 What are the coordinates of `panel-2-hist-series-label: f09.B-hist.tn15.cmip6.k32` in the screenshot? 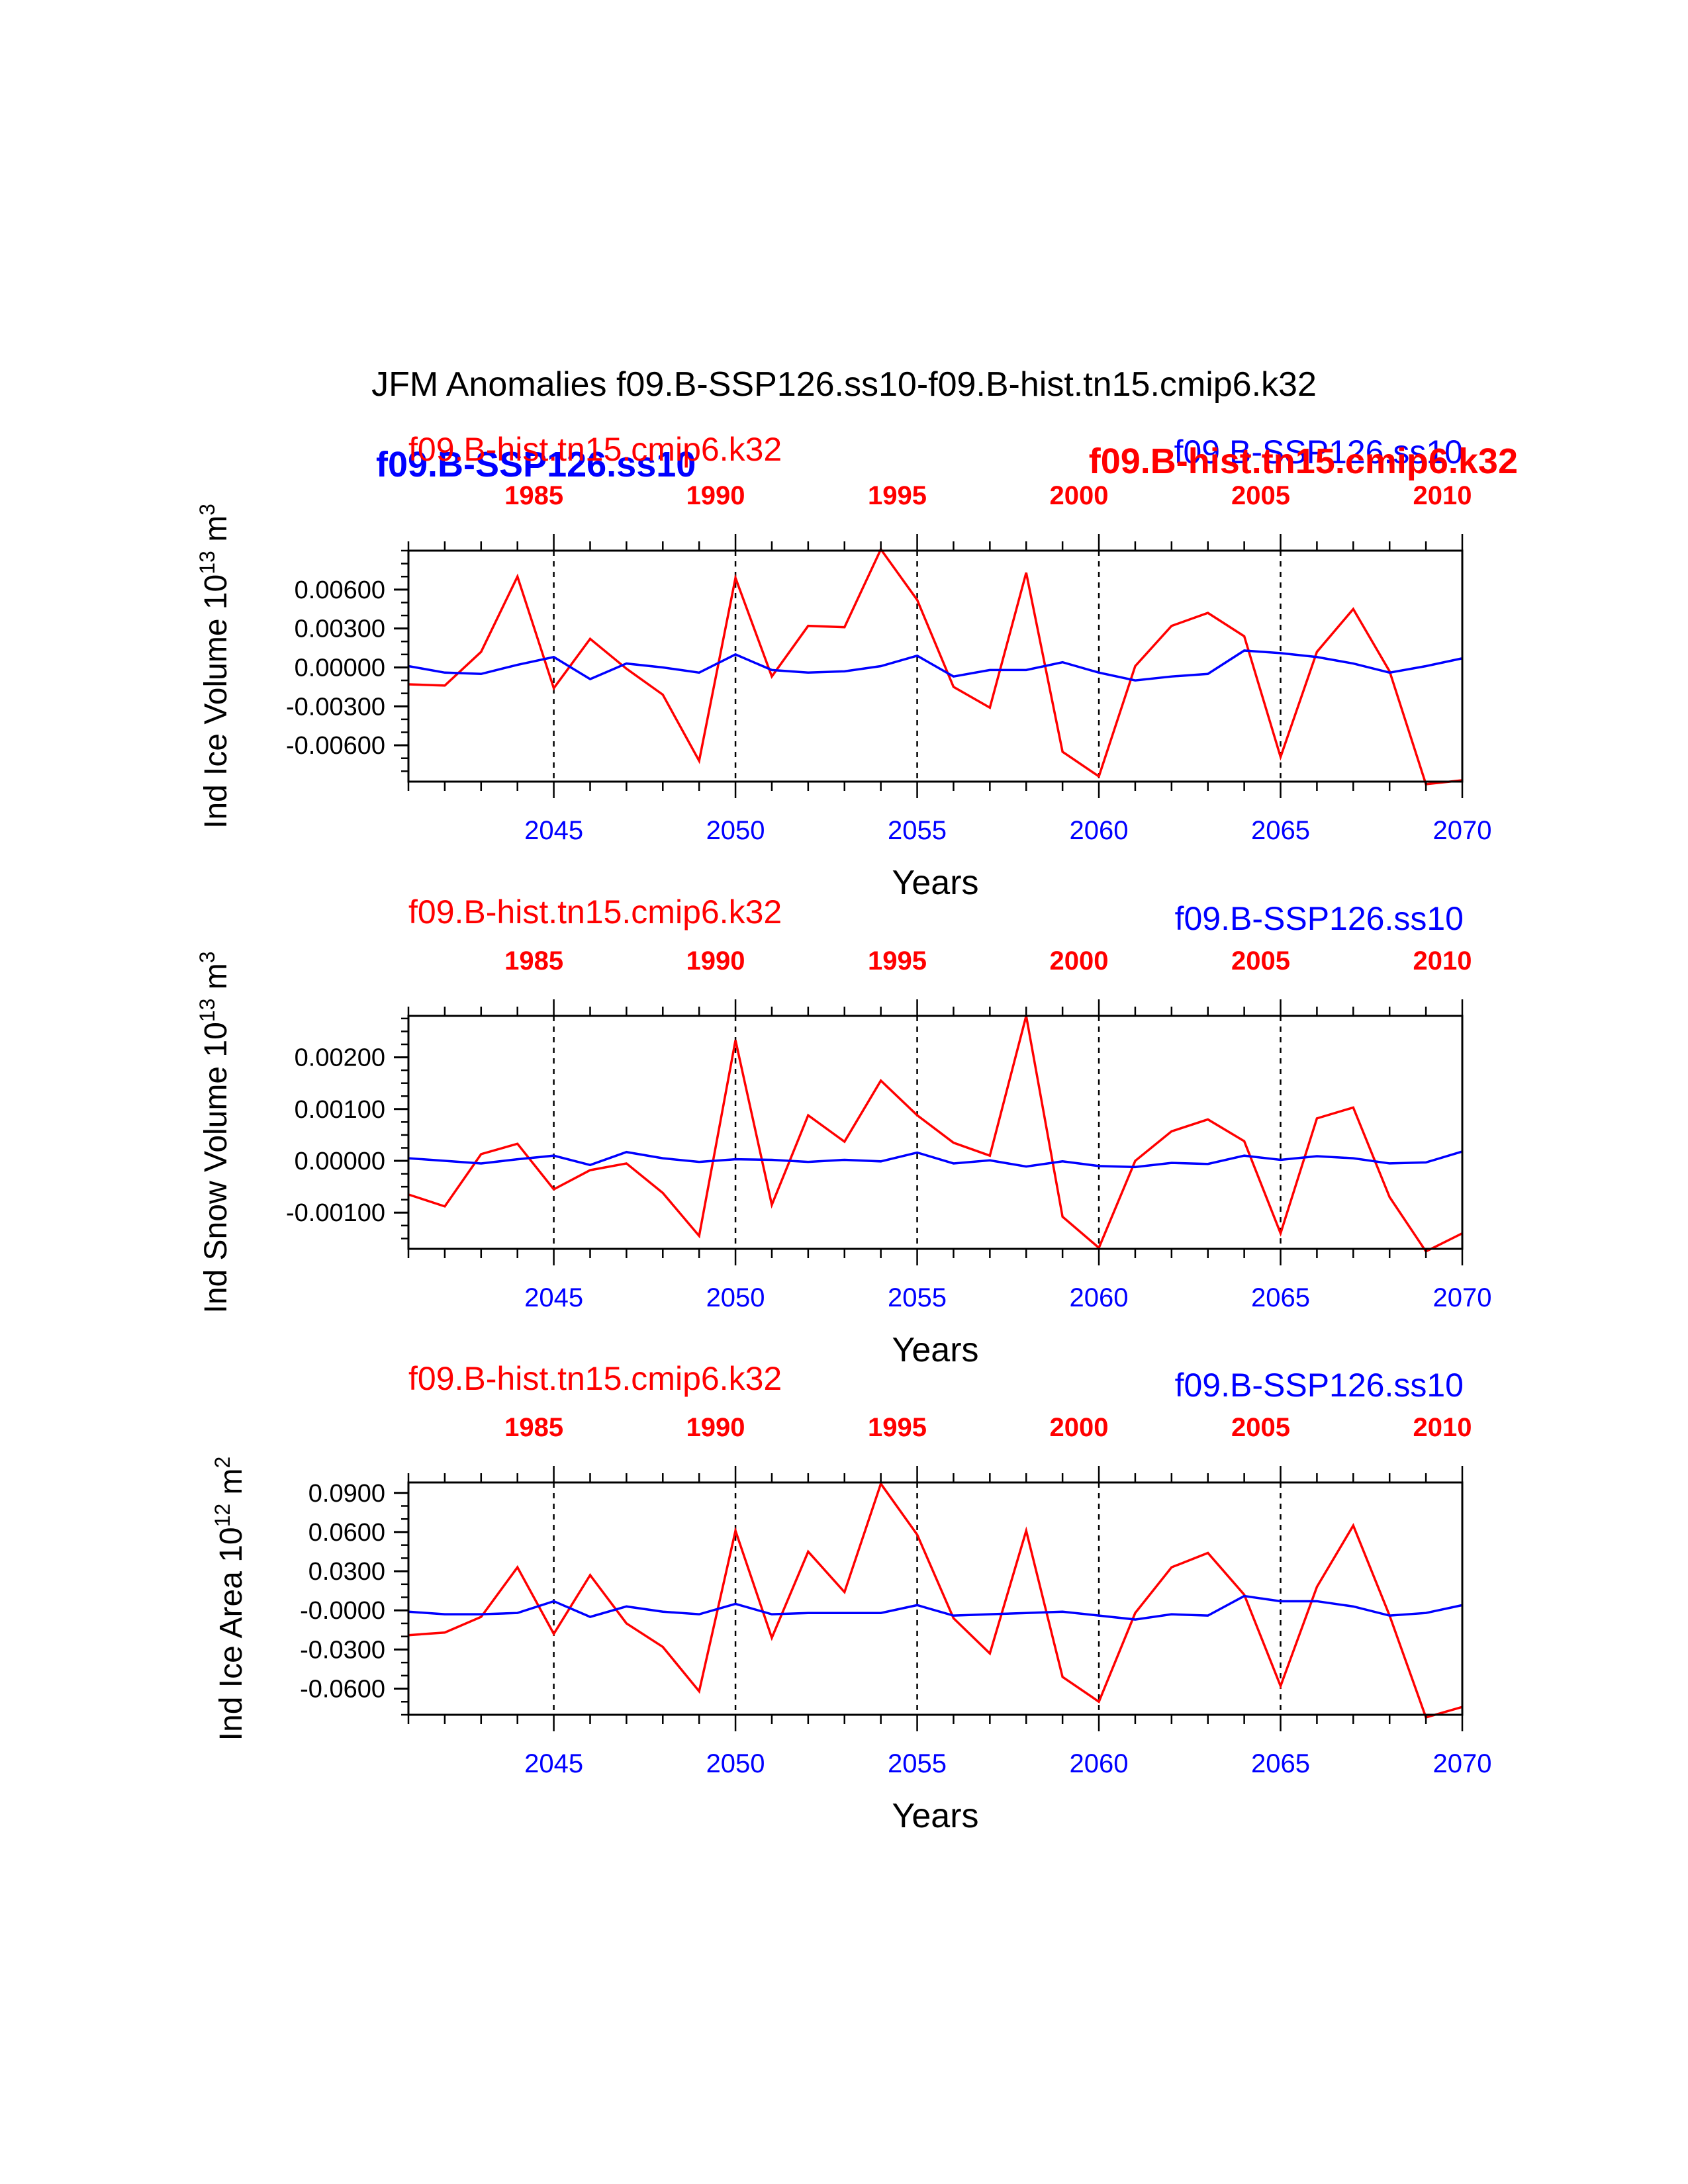 It's located at (595, 912).